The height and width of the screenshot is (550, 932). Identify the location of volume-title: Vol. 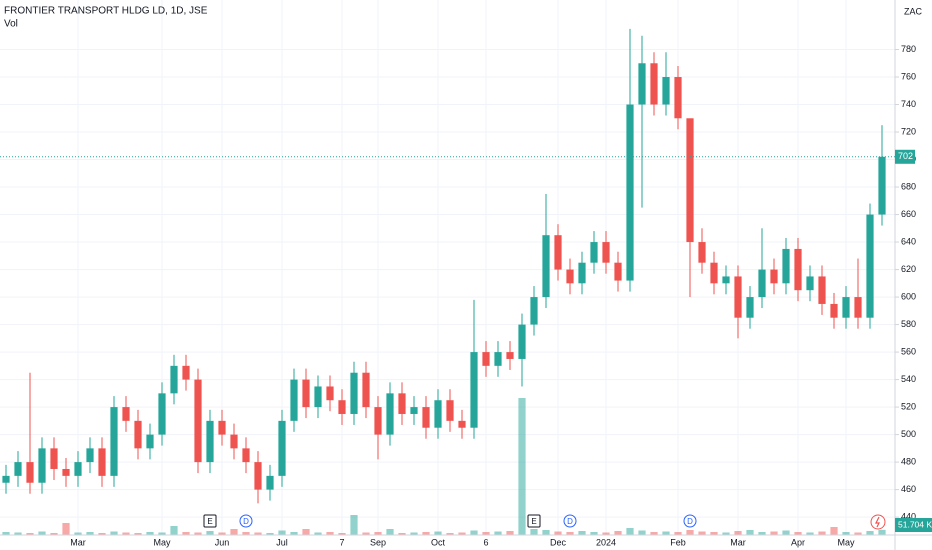
(11, 24).